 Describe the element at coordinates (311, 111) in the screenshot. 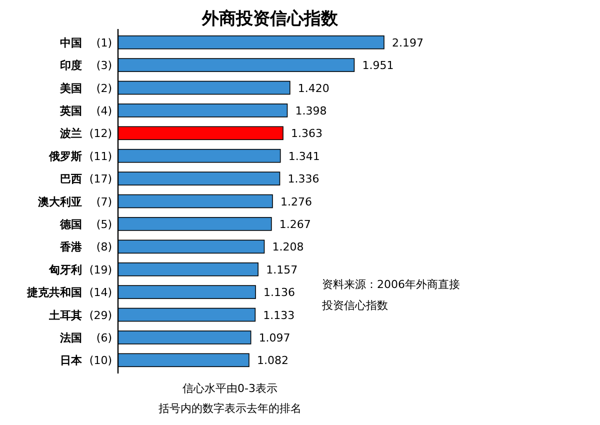

I see `data-label: 1.398` at that location.